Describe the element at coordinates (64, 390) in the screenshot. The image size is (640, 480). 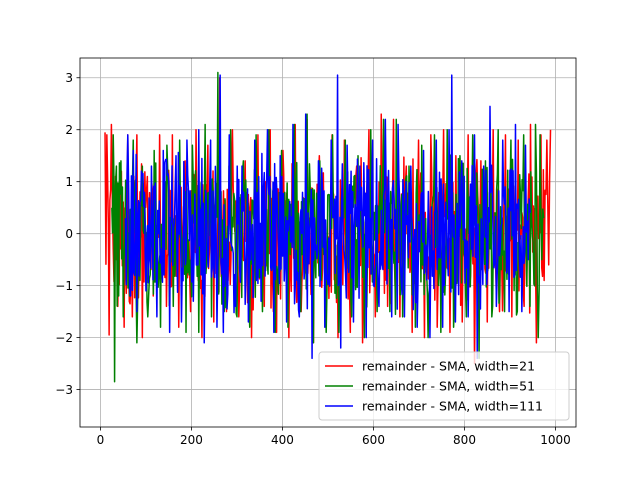
I see `y-tick-label: −3` at that location.